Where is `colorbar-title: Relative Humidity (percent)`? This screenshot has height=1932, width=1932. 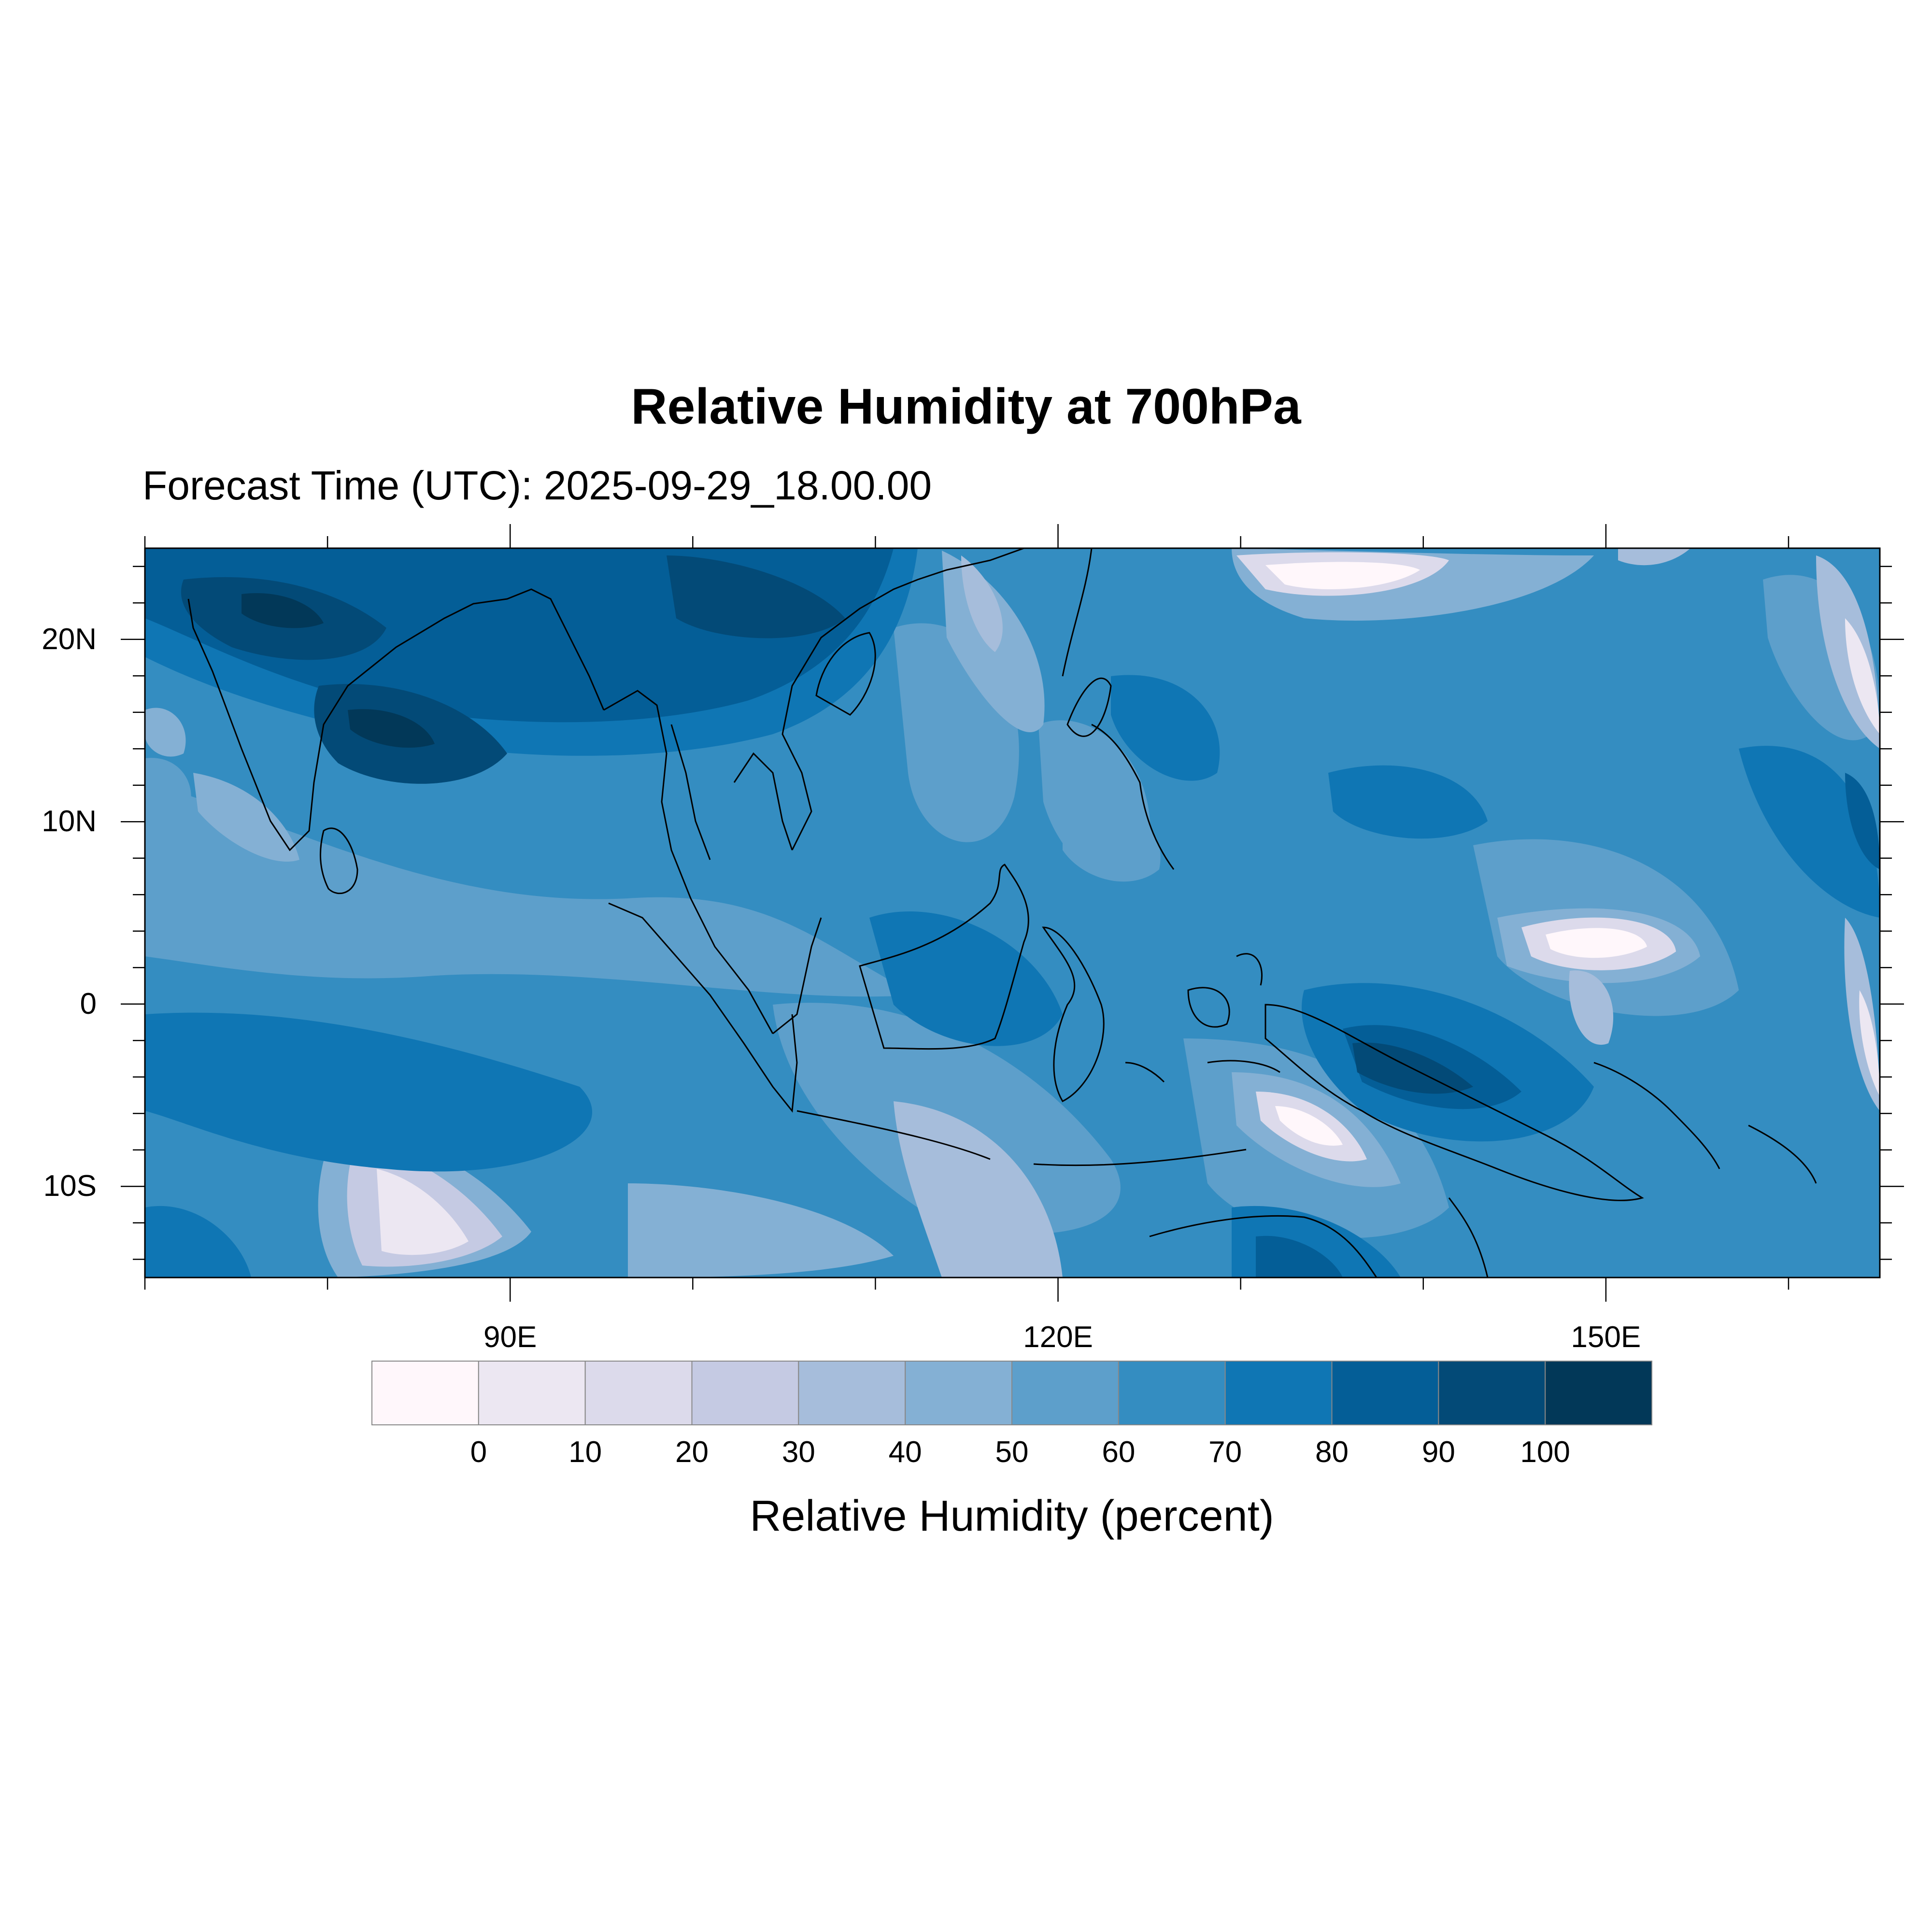 colorbar-title: Relative Humidity (percent) is located at coordinates (1012, 1516).